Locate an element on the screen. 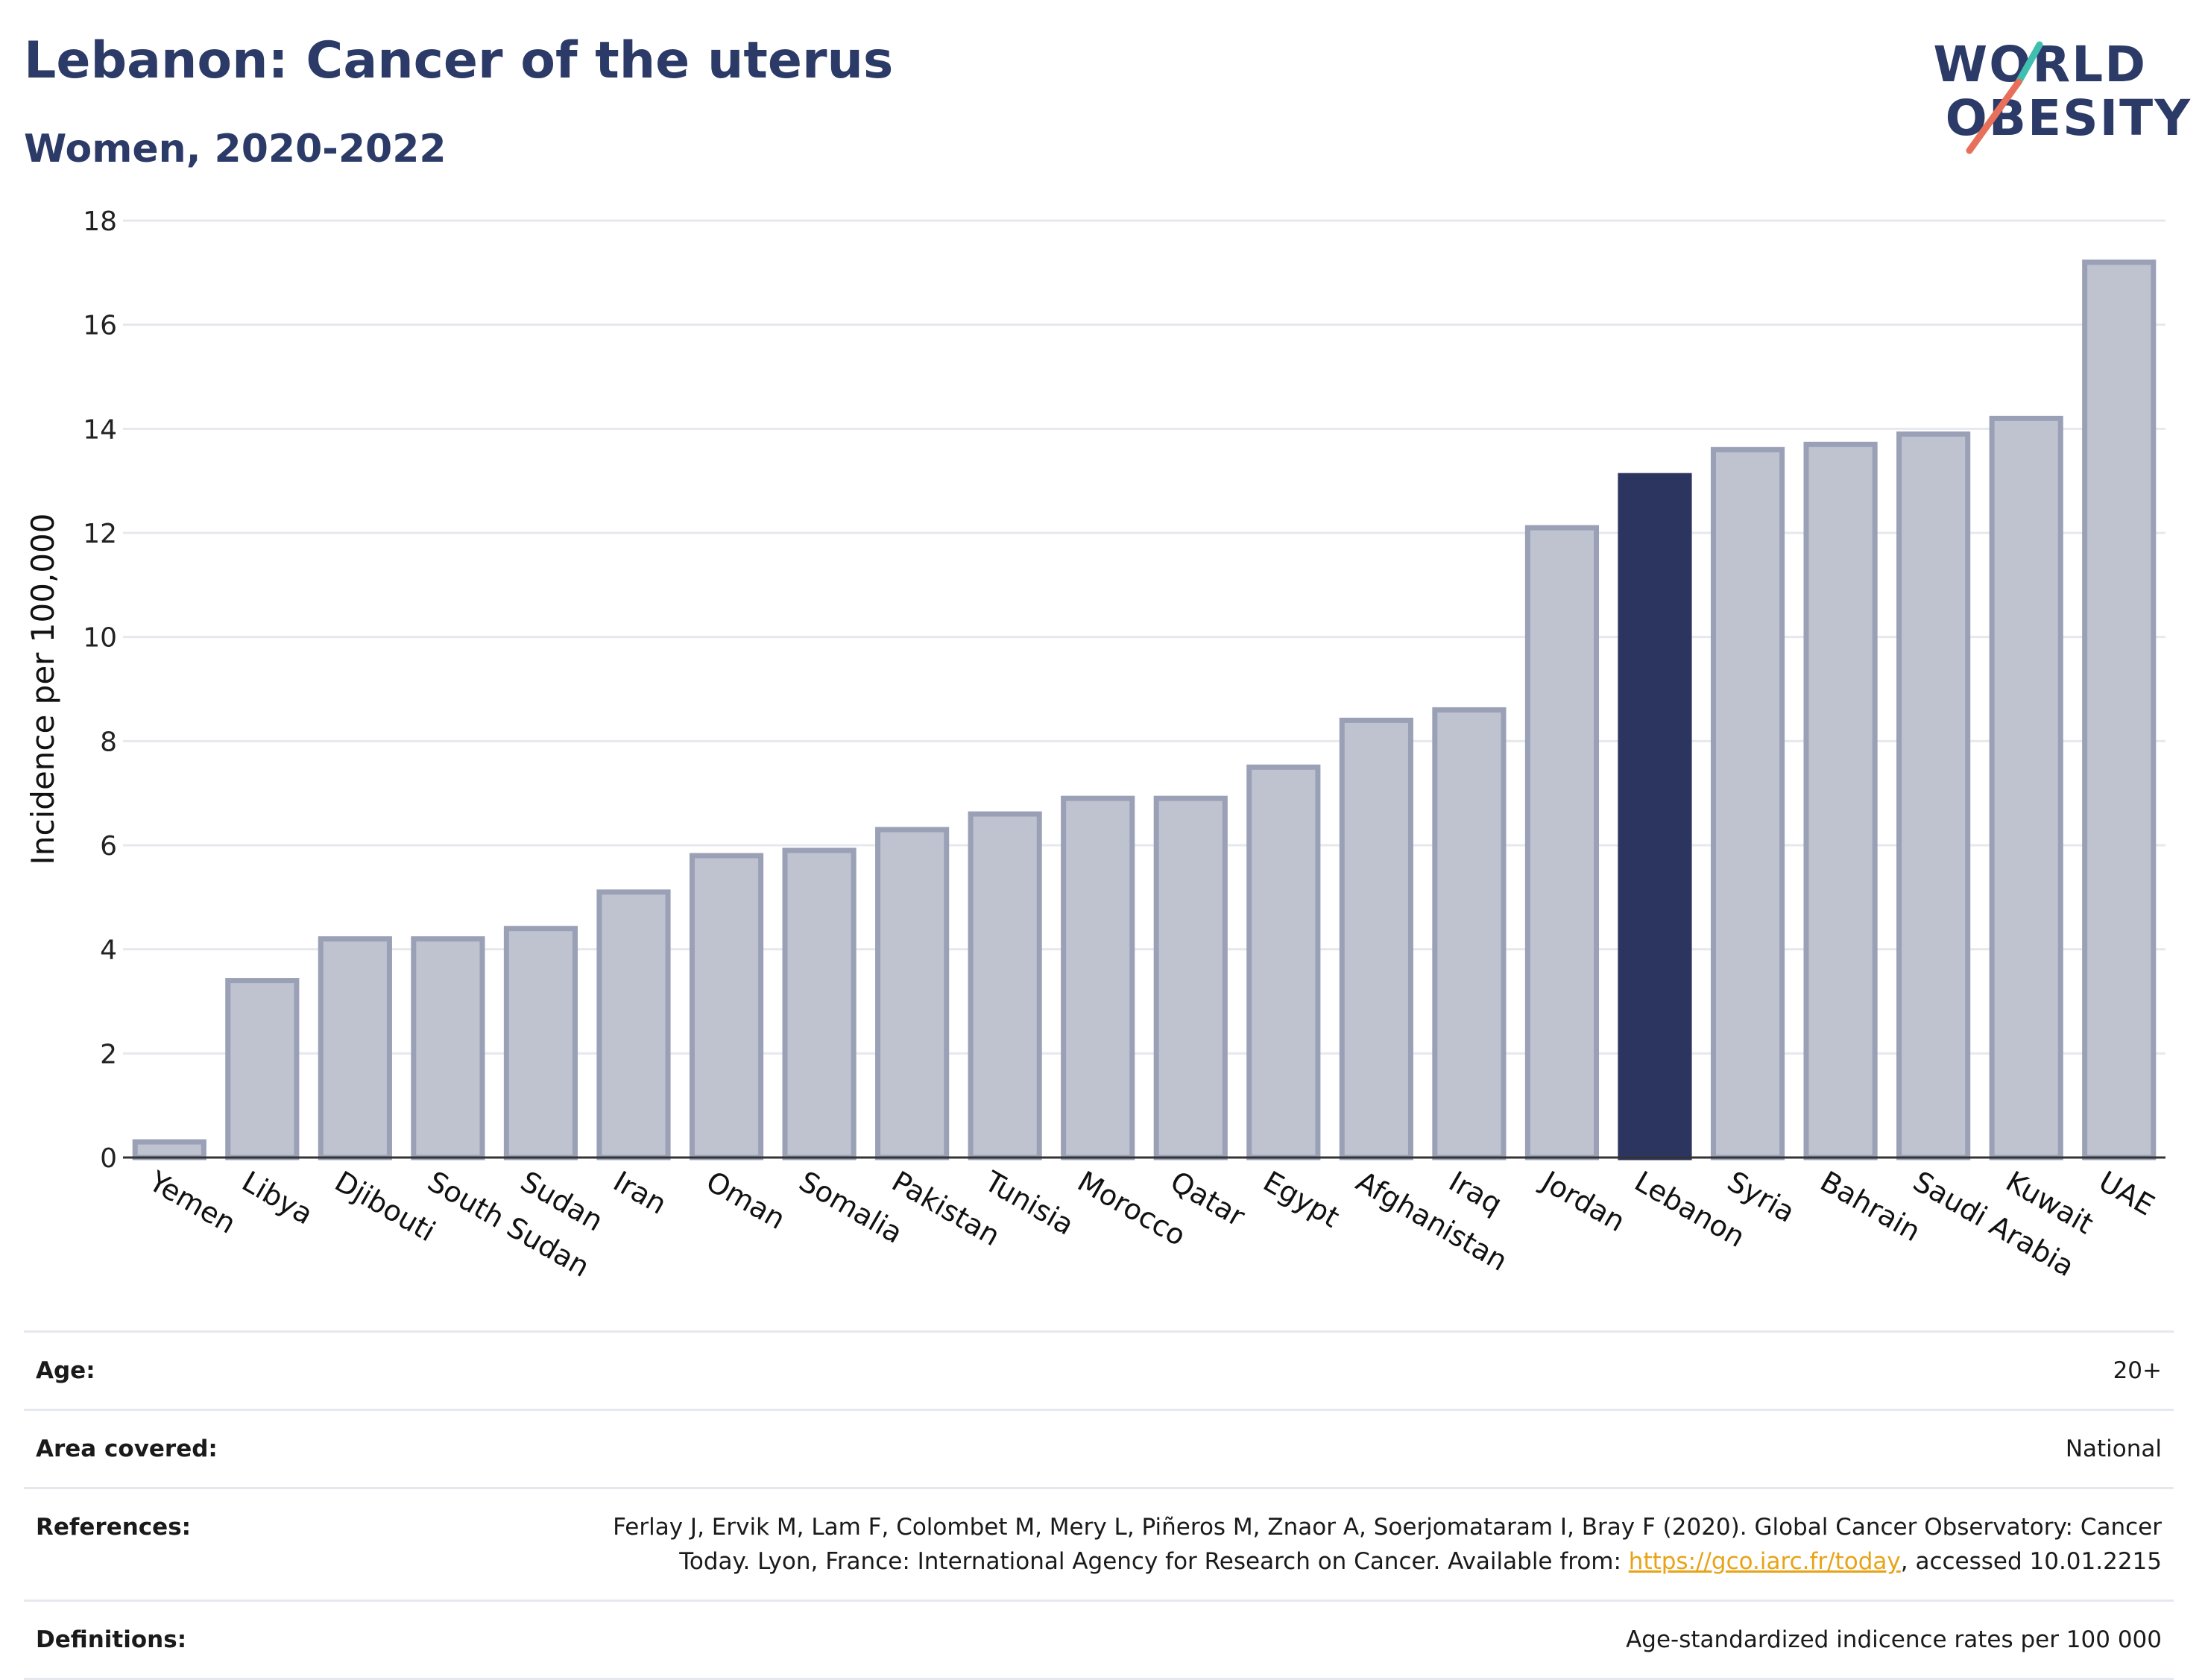 Image resolution: width=2205 pixels, height=1680 pixels. y-tick-label: 10 is located at coordinates (100, 638).